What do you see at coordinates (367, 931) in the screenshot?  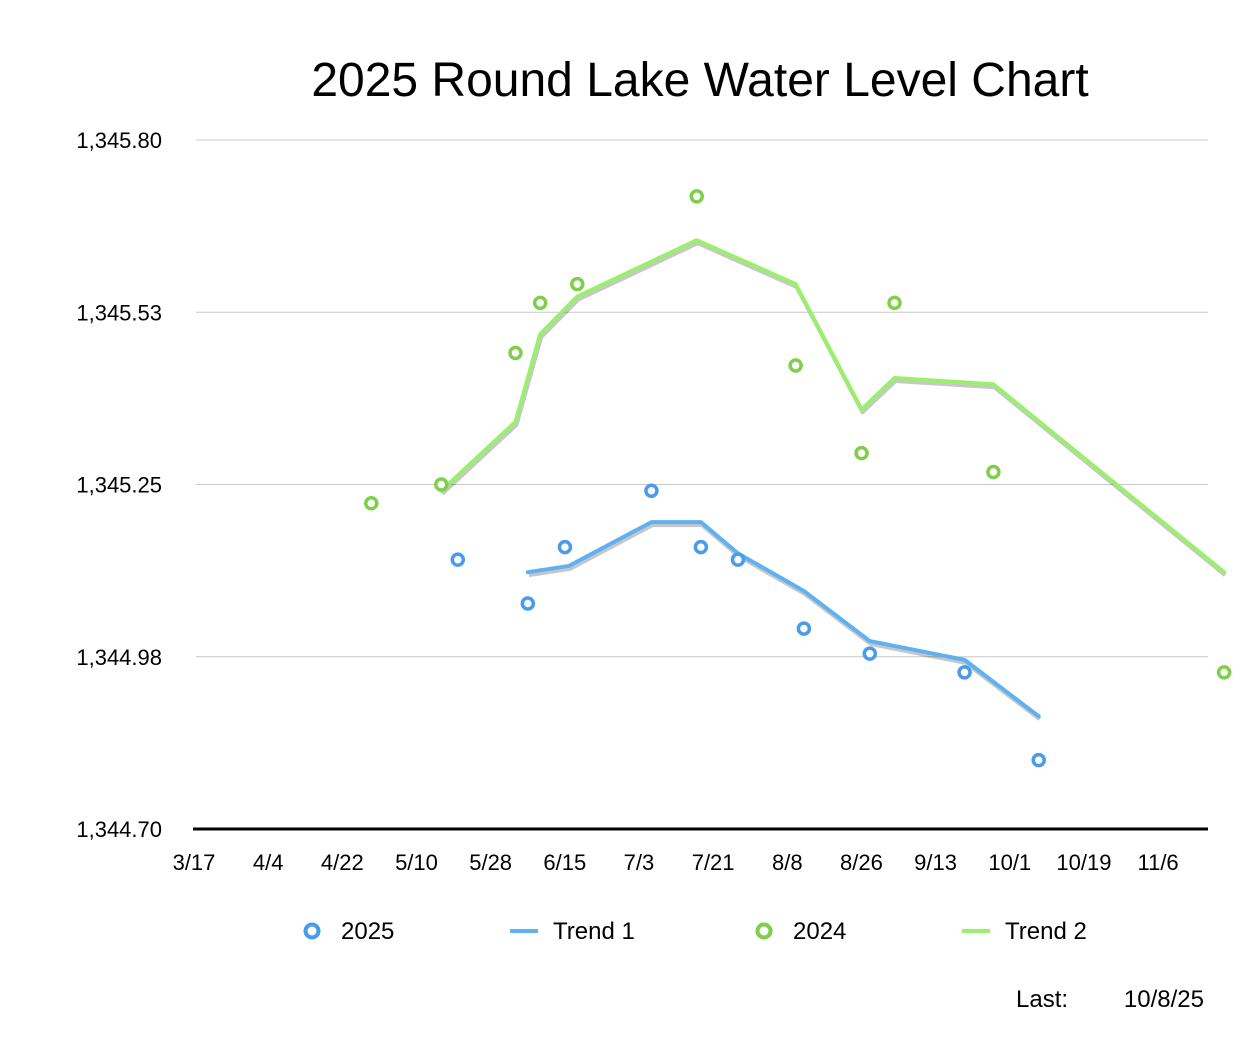 I see `legend-label: 2025` at bounding box center [367, 931].